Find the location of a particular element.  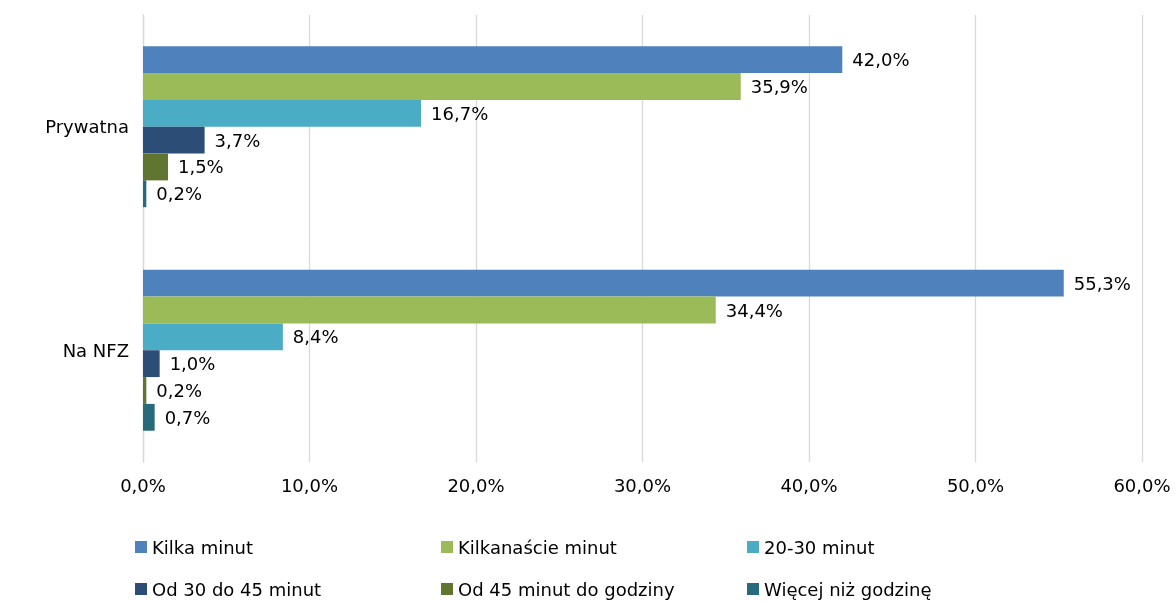

data-label: 0,7% is located at coordinates (187, 417).